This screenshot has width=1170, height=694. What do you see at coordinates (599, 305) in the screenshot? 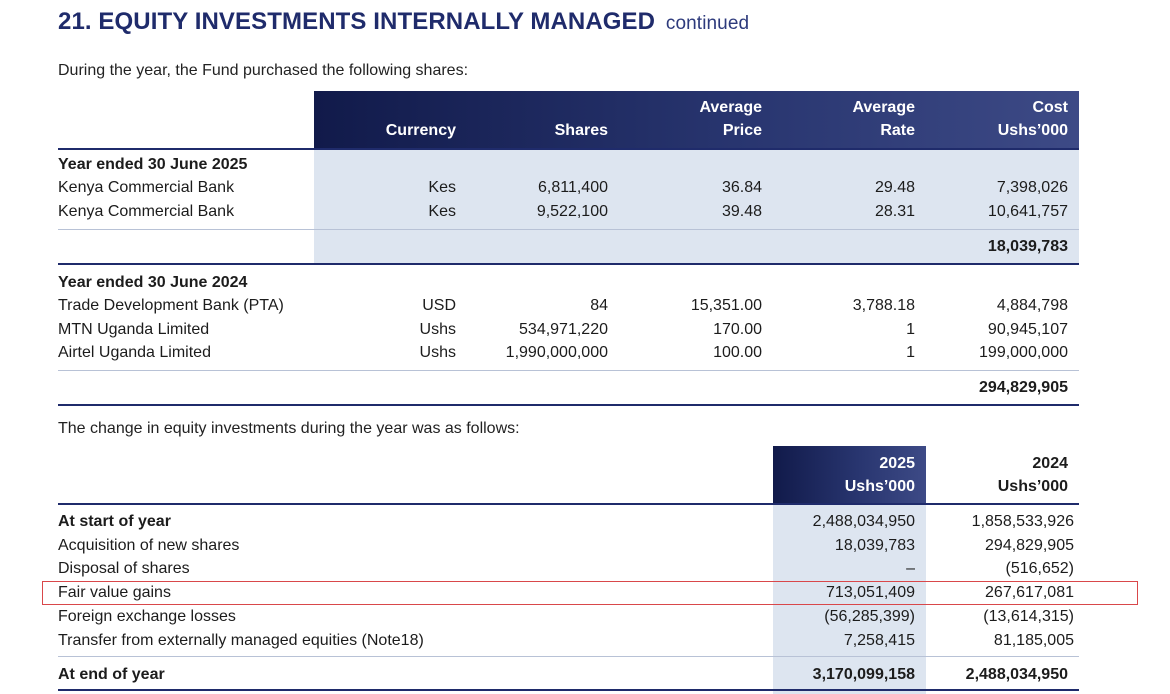
I see `shares-cell: 84` at bounding box center [599, 305].